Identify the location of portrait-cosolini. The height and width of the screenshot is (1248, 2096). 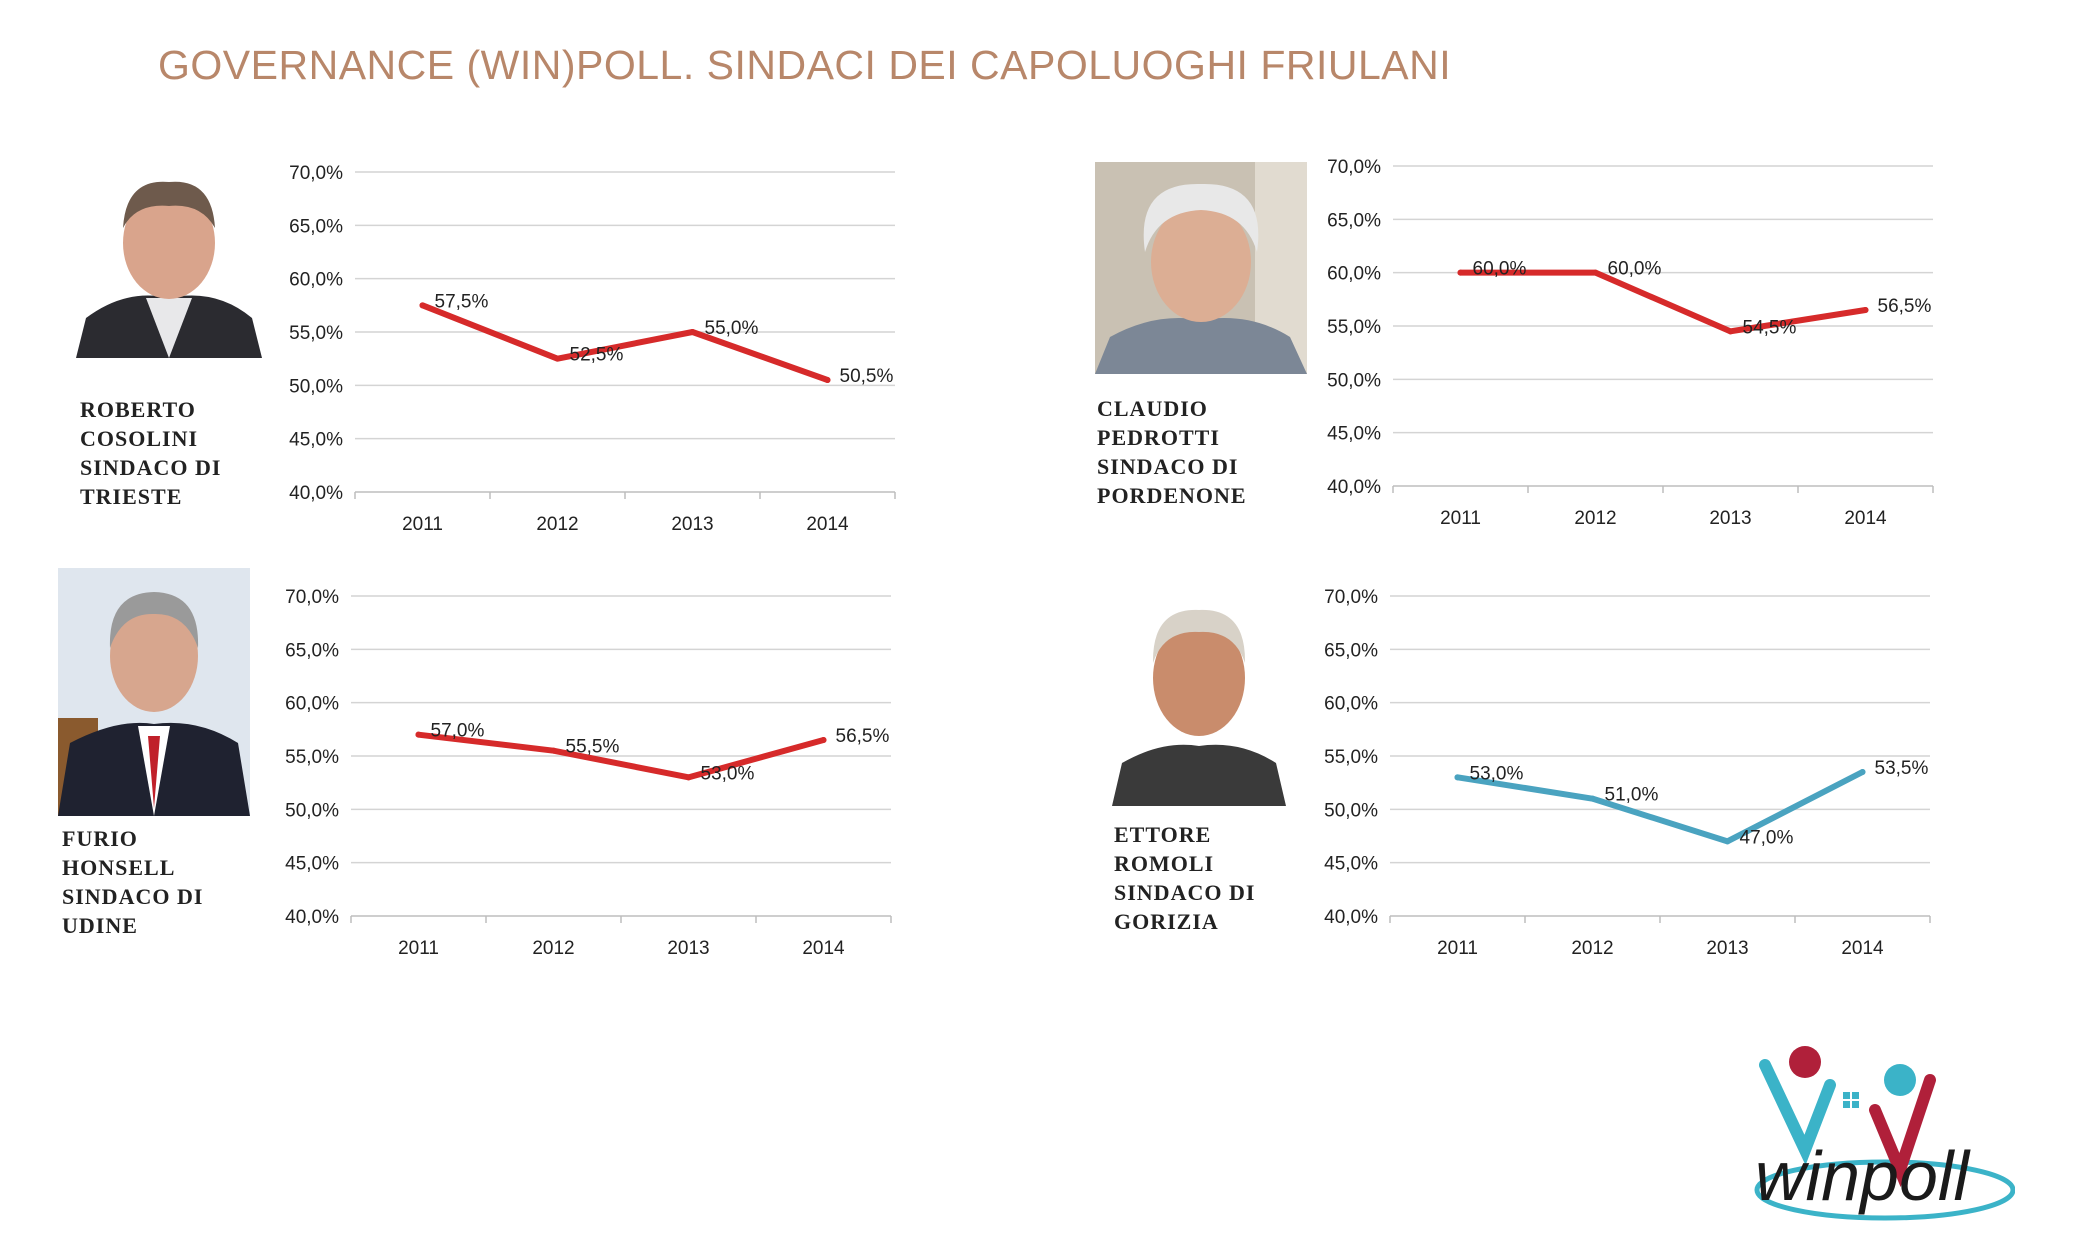
(169, 263).